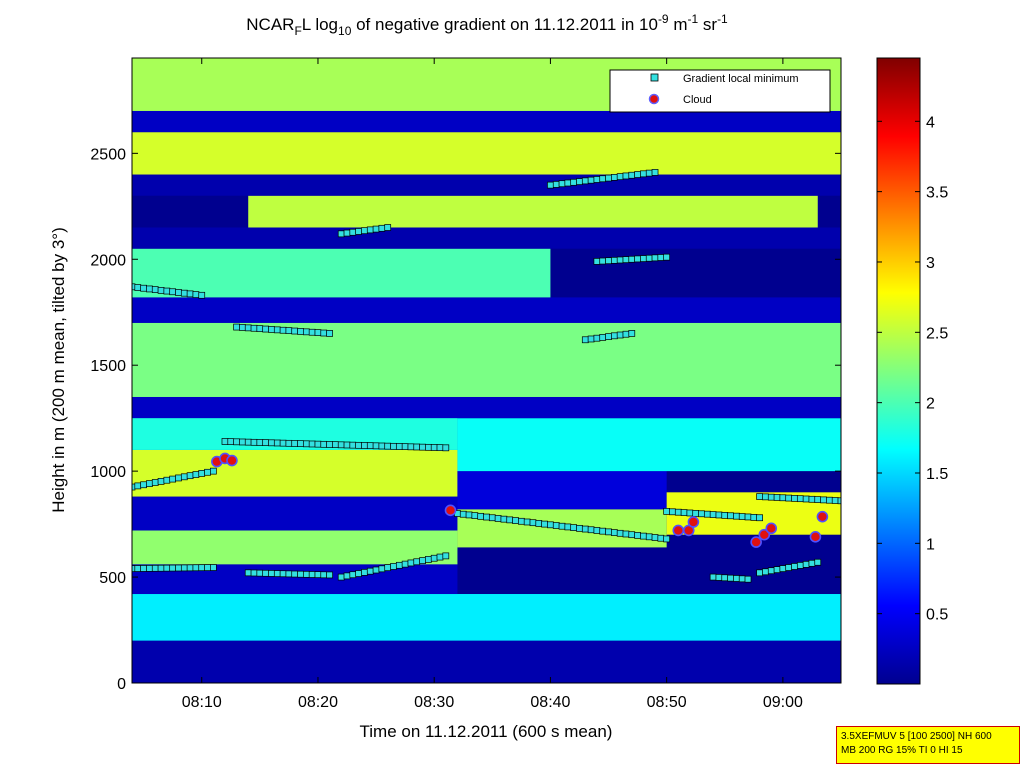 The width and height of the screenshot is (1023, 767). I want to click on colorbar-tick-label: 3, so click(930, 263).